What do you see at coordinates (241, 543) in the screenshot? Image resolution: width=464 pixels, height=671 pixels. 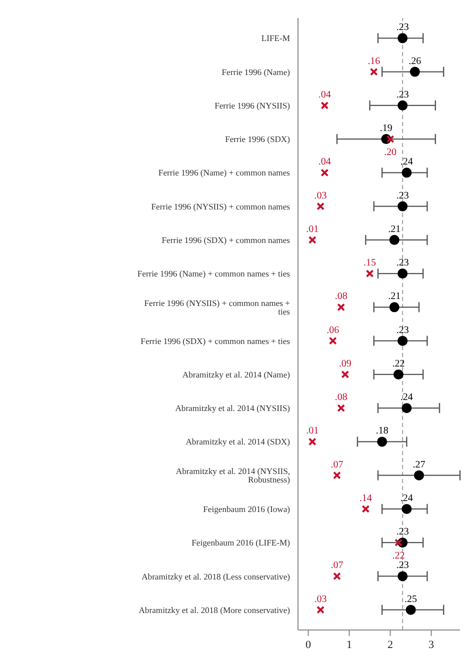 I see `y-tick-label: Feigenbaum 2016 (LIFE-M)` at bounding box center [241, 543].